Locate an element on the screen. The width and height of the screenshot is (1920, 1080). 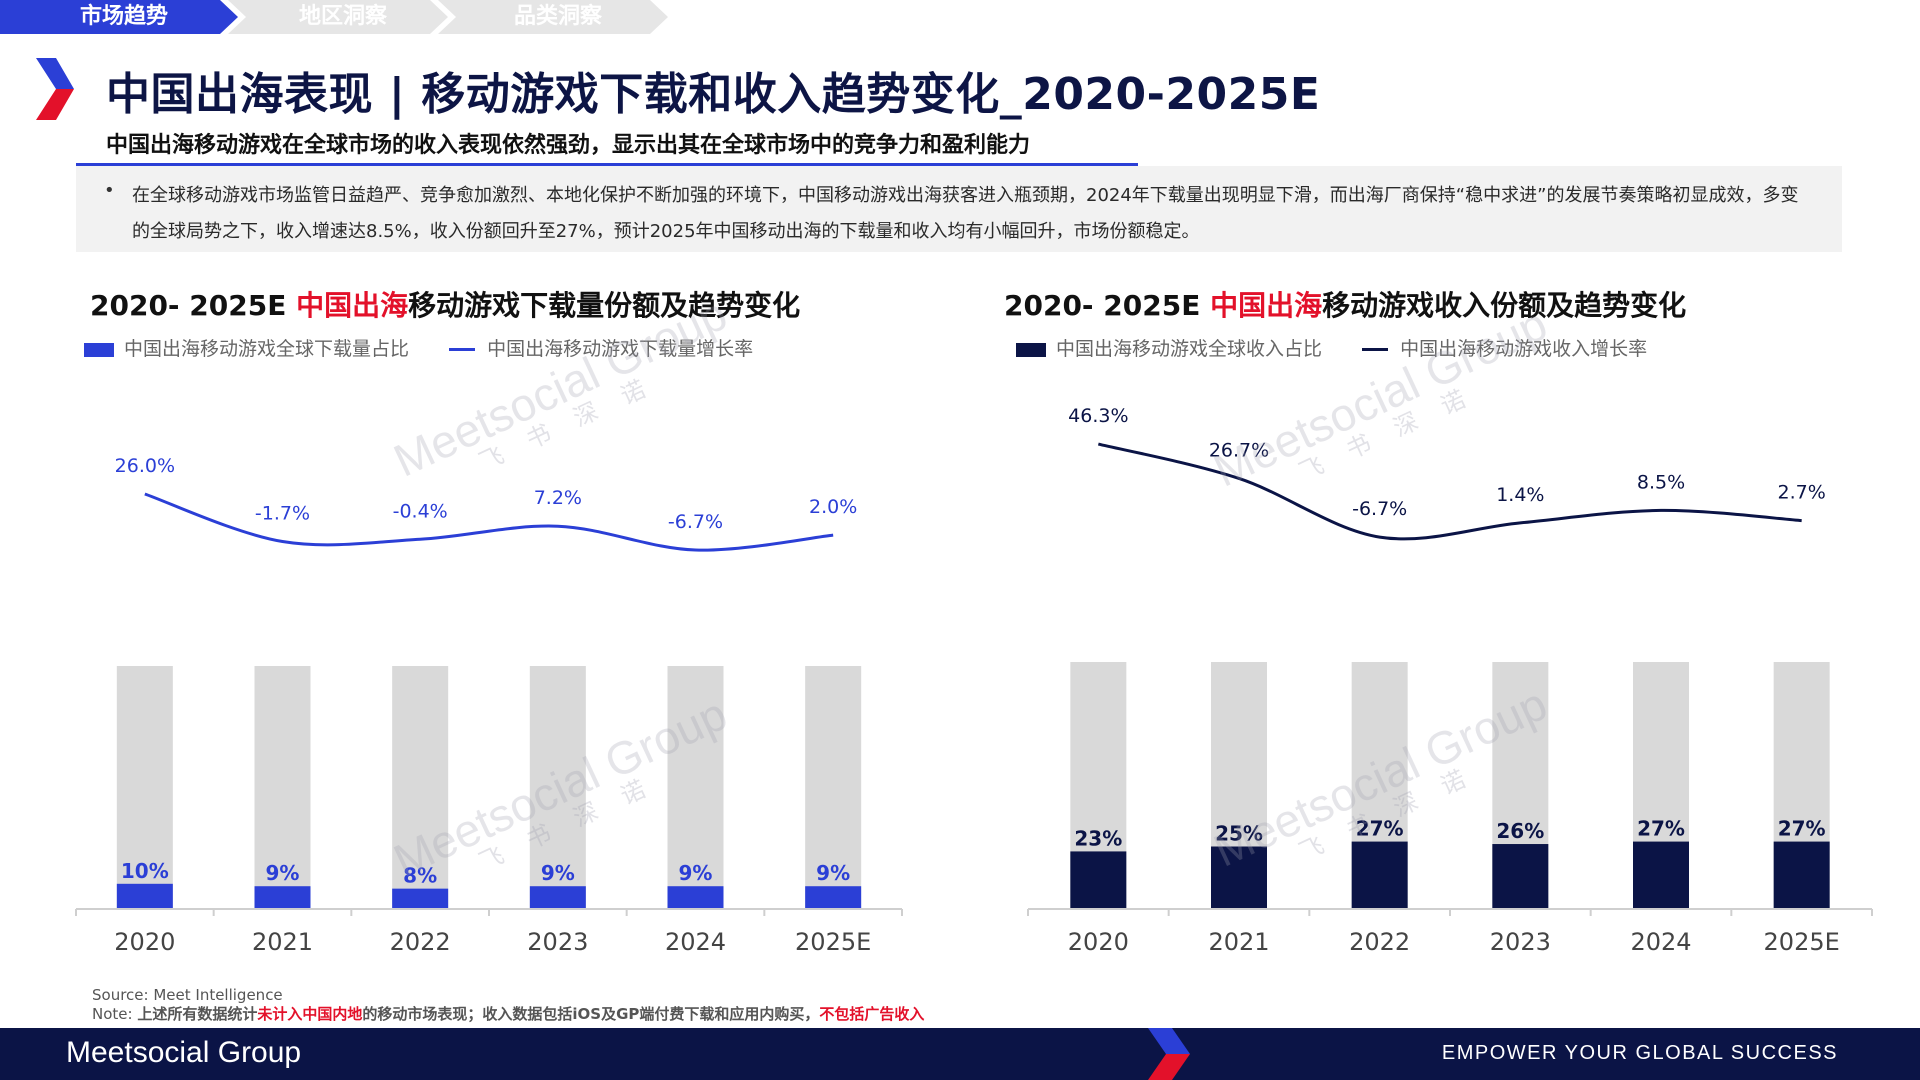
chart-download-title: 2020- 2025E 中国出海移动游戏下载量份额及趋势变化 is located at coordinates (445, 304).